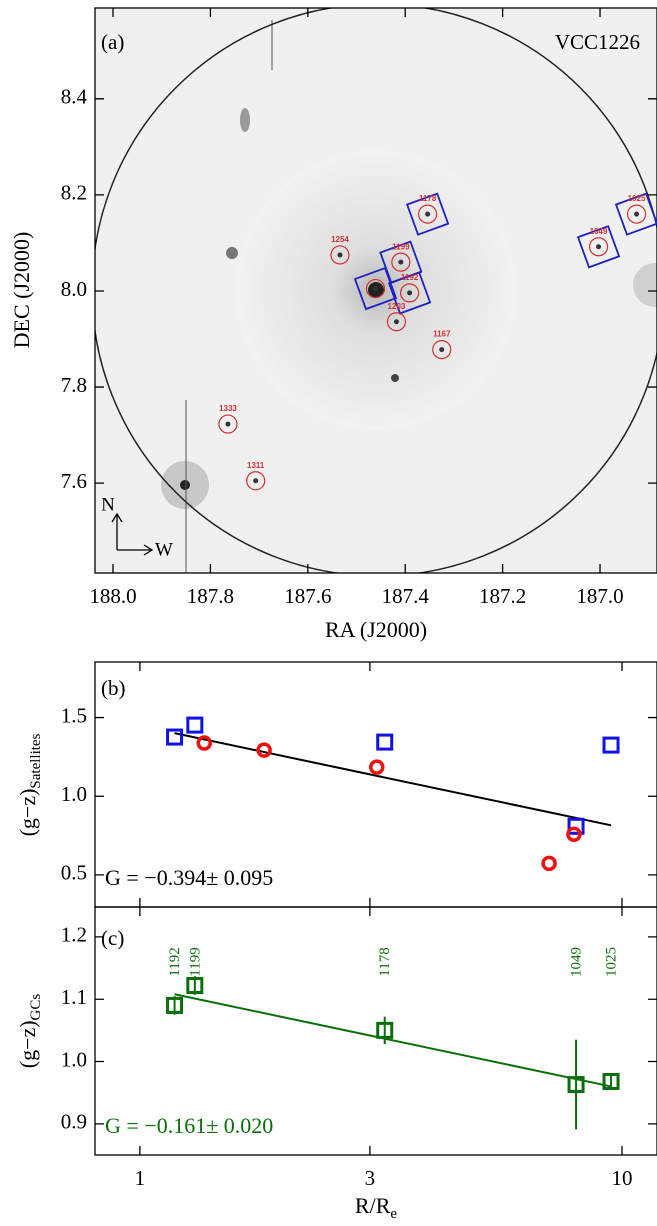 The image size is (657, 1226). What do you see at coordinates (228, 408) in the screenshot?
I see `source-label: 1333` at bounding box center [228, 408].